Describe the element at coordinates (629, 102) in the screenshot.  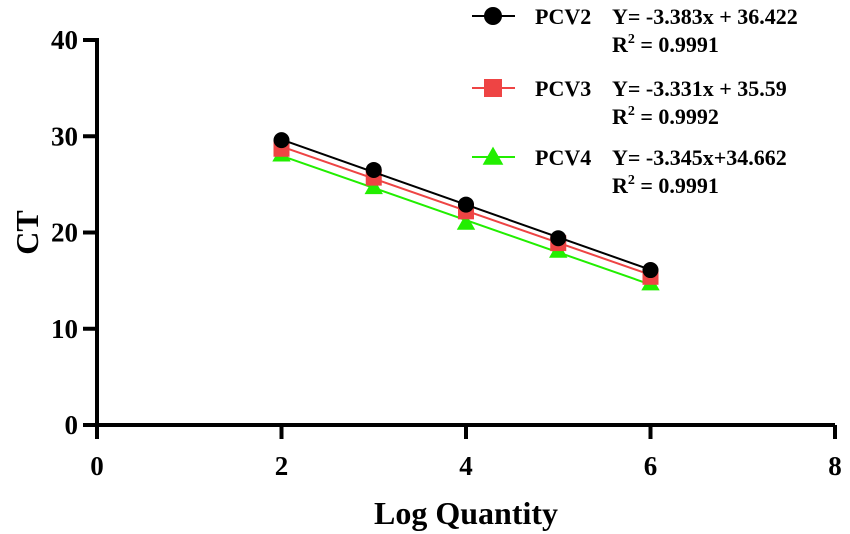
I see `legend-item-pcv3: PCV3 Y= -3.331x + 35.59 R2 = 0.9992` at that location.